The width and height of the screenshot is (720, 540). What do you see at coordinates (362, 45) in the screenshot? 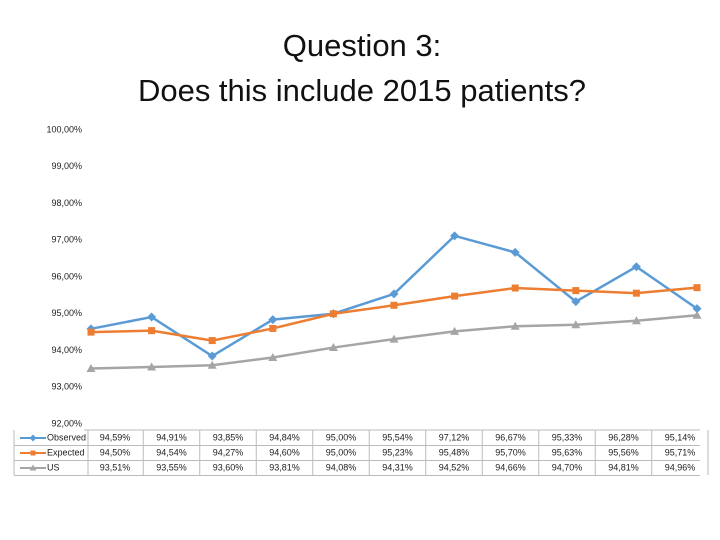
I see `chart-title: Question 3:` at bounding box center [362, 45].